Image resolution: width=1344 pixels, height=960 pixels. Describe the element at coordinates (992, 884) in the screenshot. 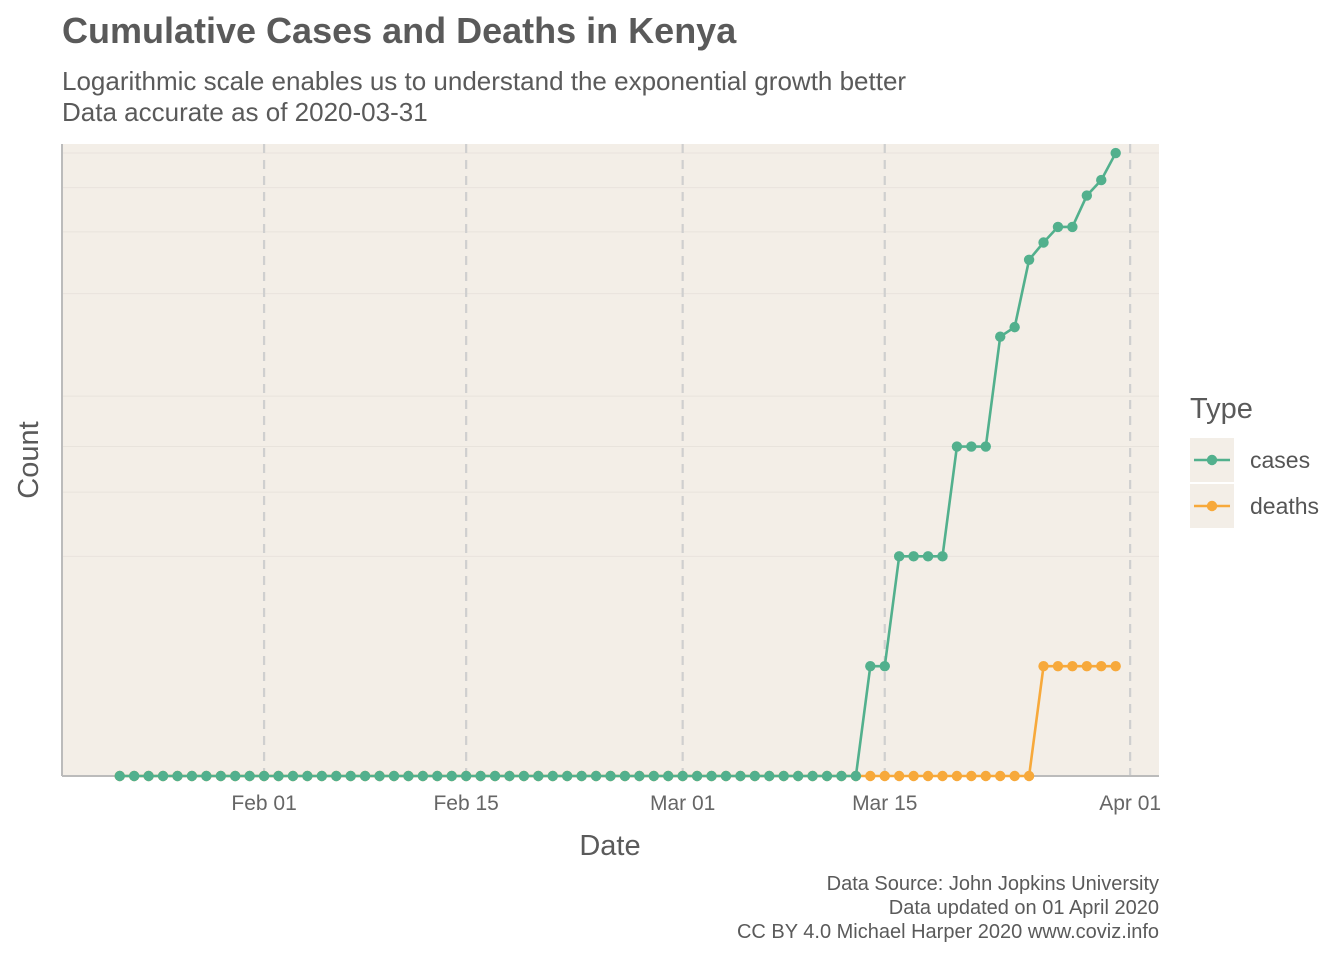

I see `caption-source: Data Source: John Jopkins University` at that location.